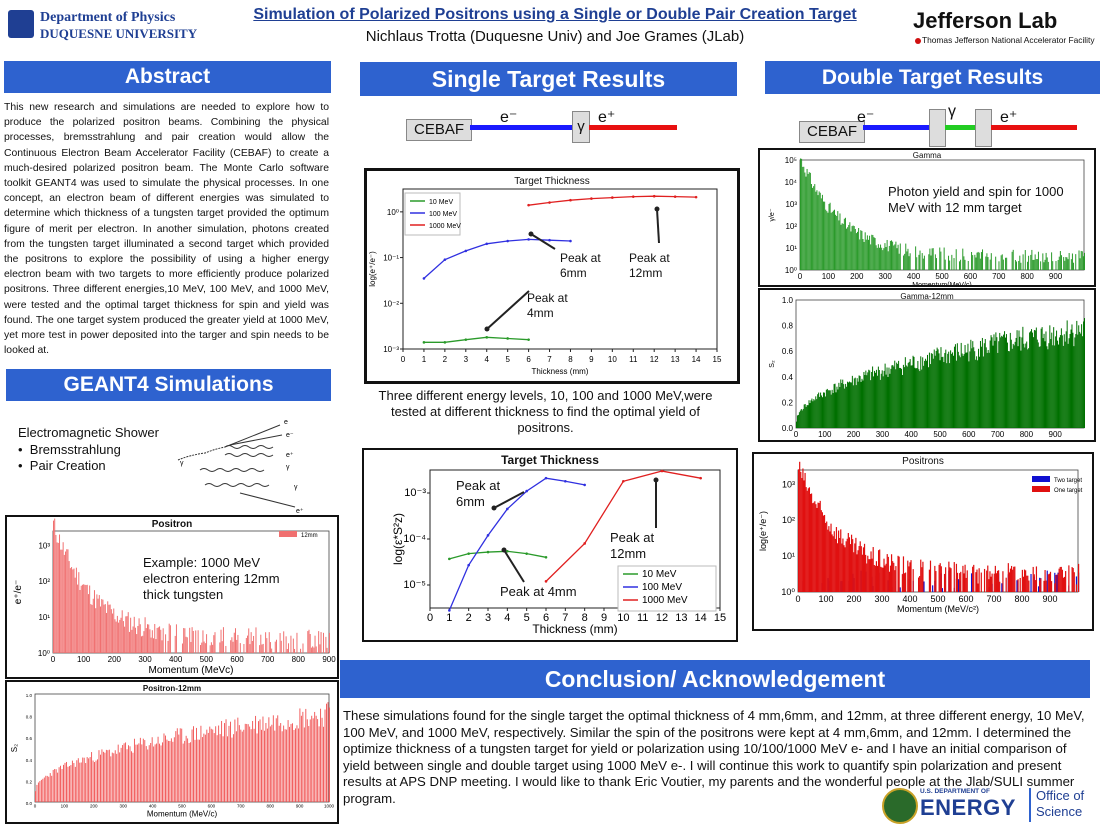 The height and width of the screenshot is (825, 1100). I want to click on y-tick-label: 10¹, so click(788, 556).